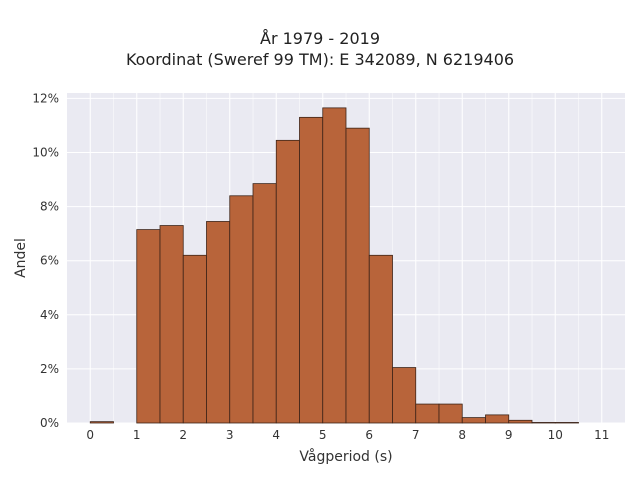  I want to click on y-tick-label: 12%, so click(45, 98).